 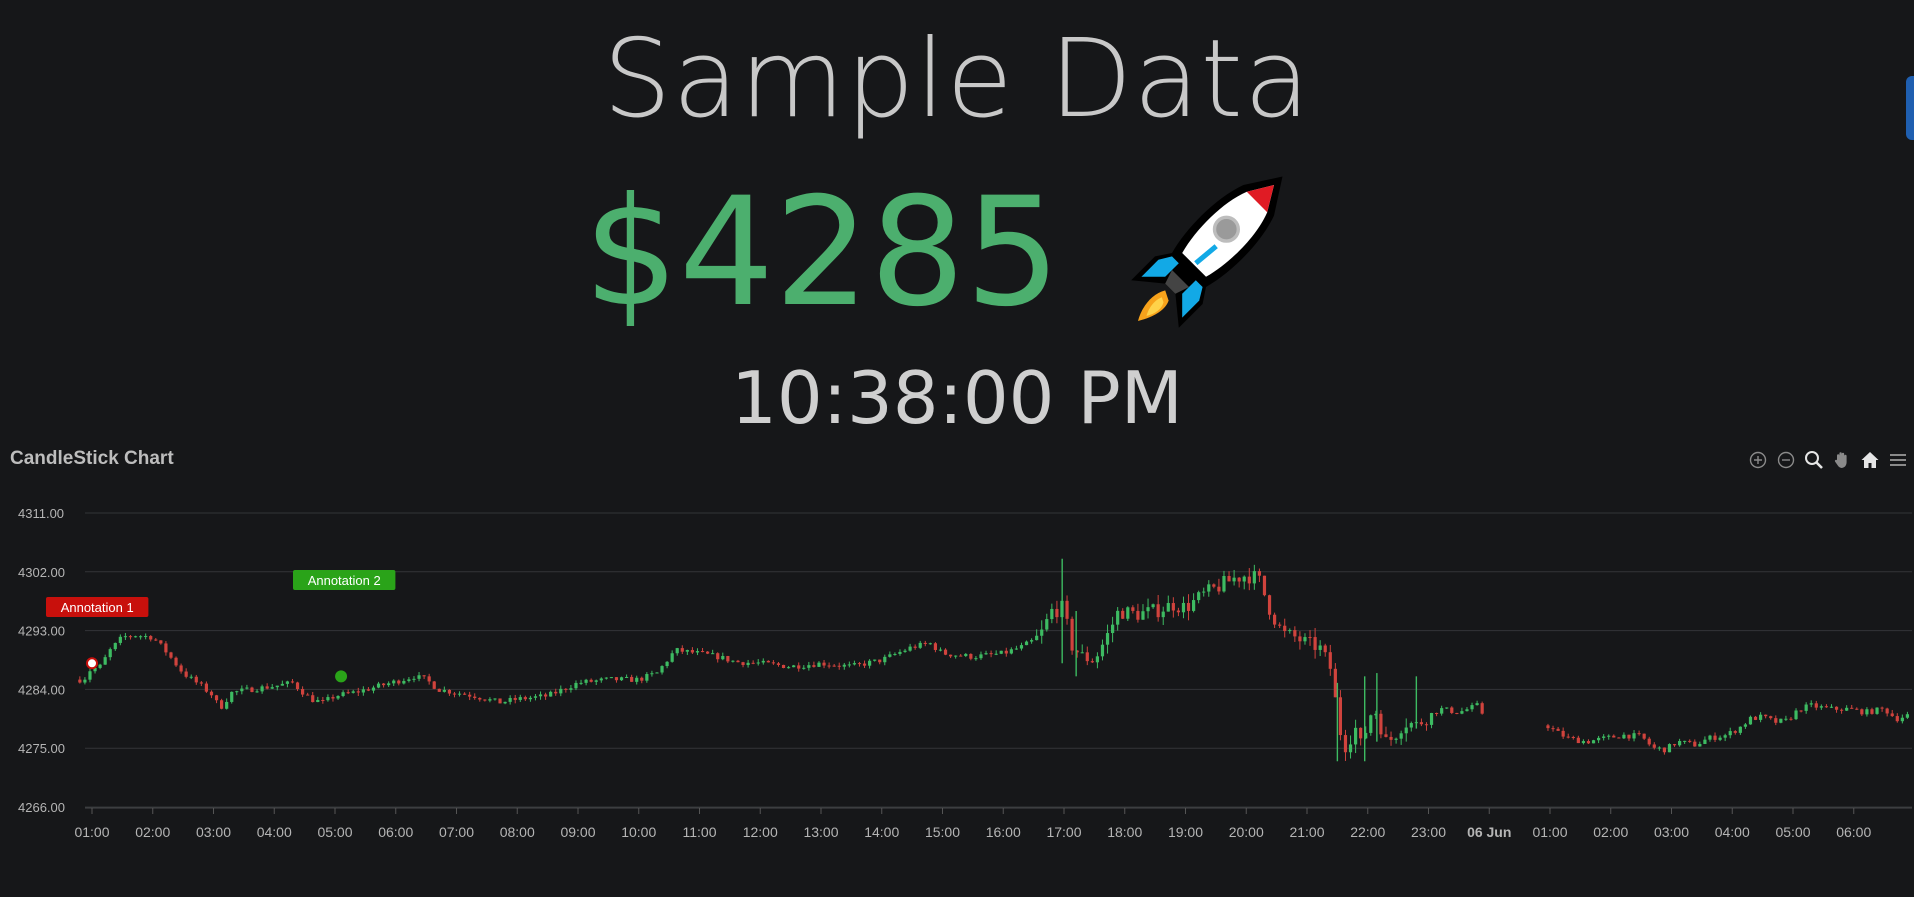 I want to click on menu-icon, so click(x=1898, y=460).